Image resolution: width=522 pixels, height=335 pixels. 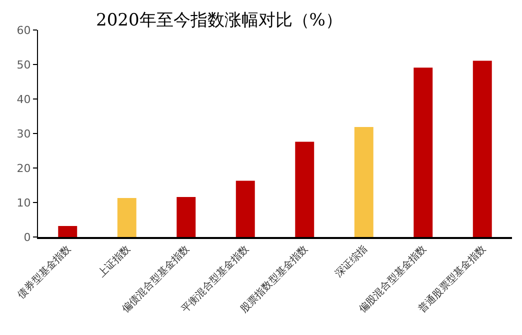 I want to click on x-tick-label: 债券型基金指数, so click(x=44, y=271).